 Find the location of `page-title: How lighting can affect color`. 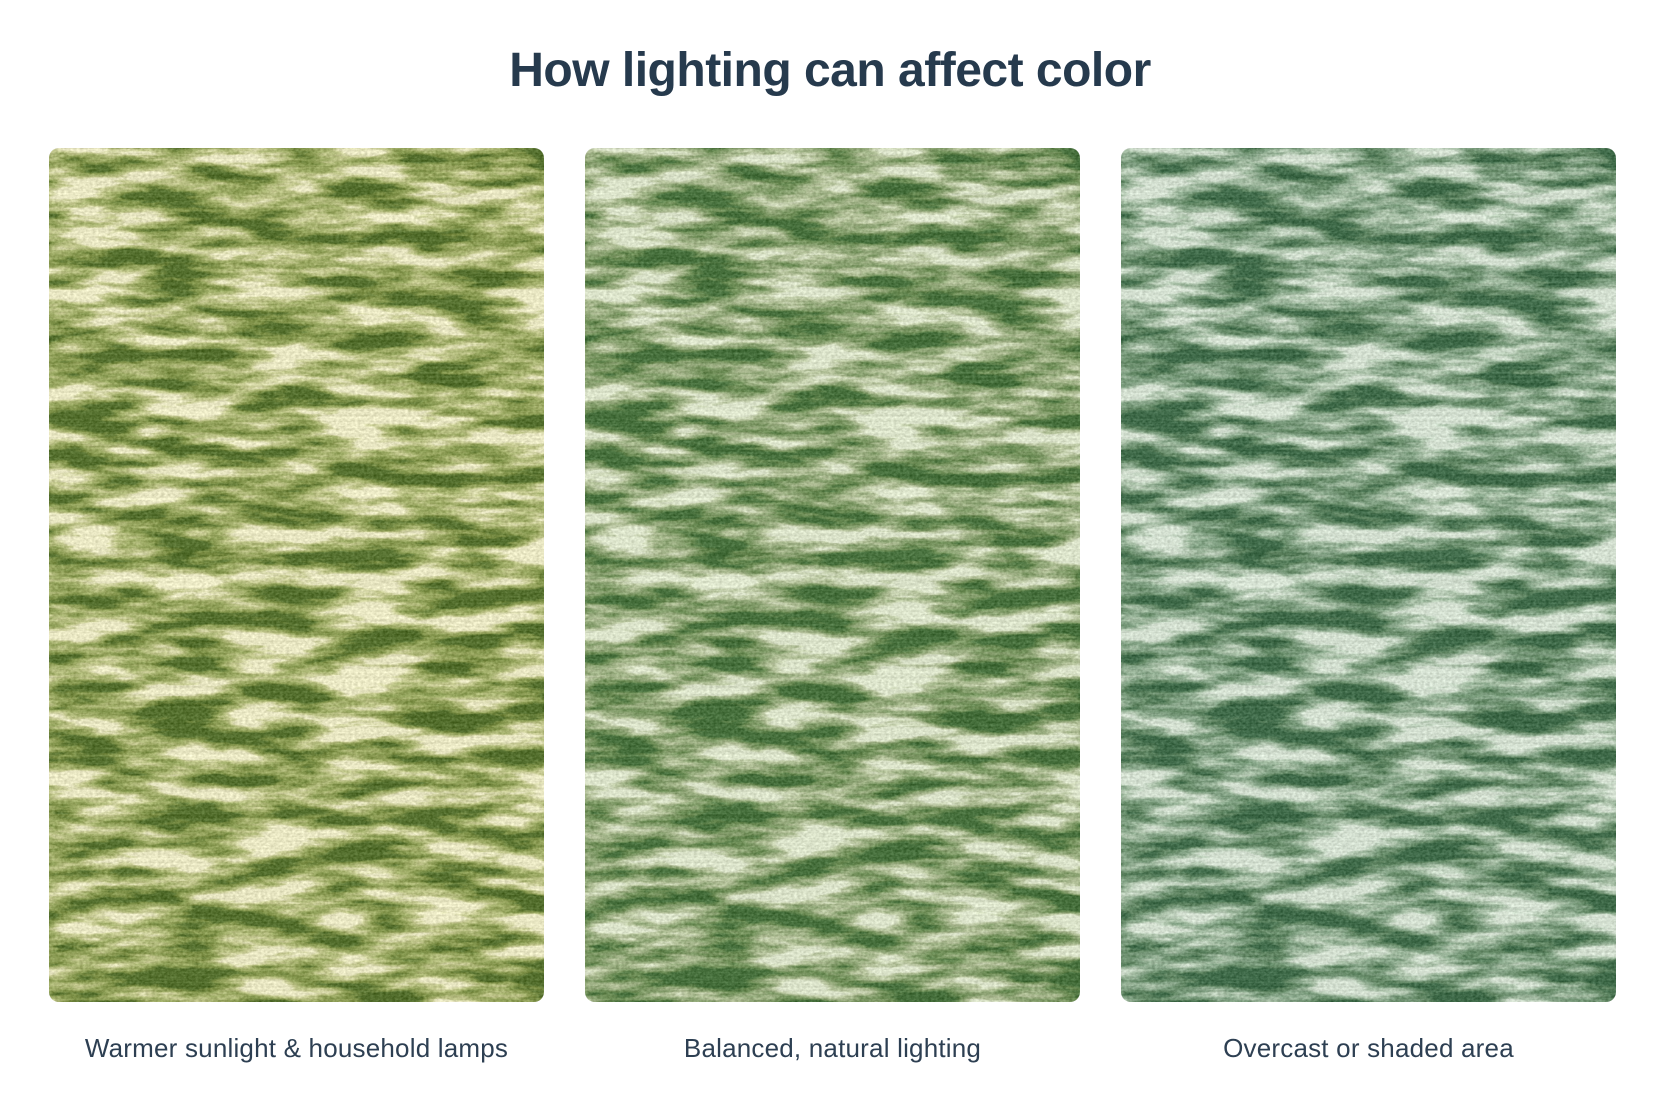

page-title: How lighting can affect color is located at coordinates (830, 70).